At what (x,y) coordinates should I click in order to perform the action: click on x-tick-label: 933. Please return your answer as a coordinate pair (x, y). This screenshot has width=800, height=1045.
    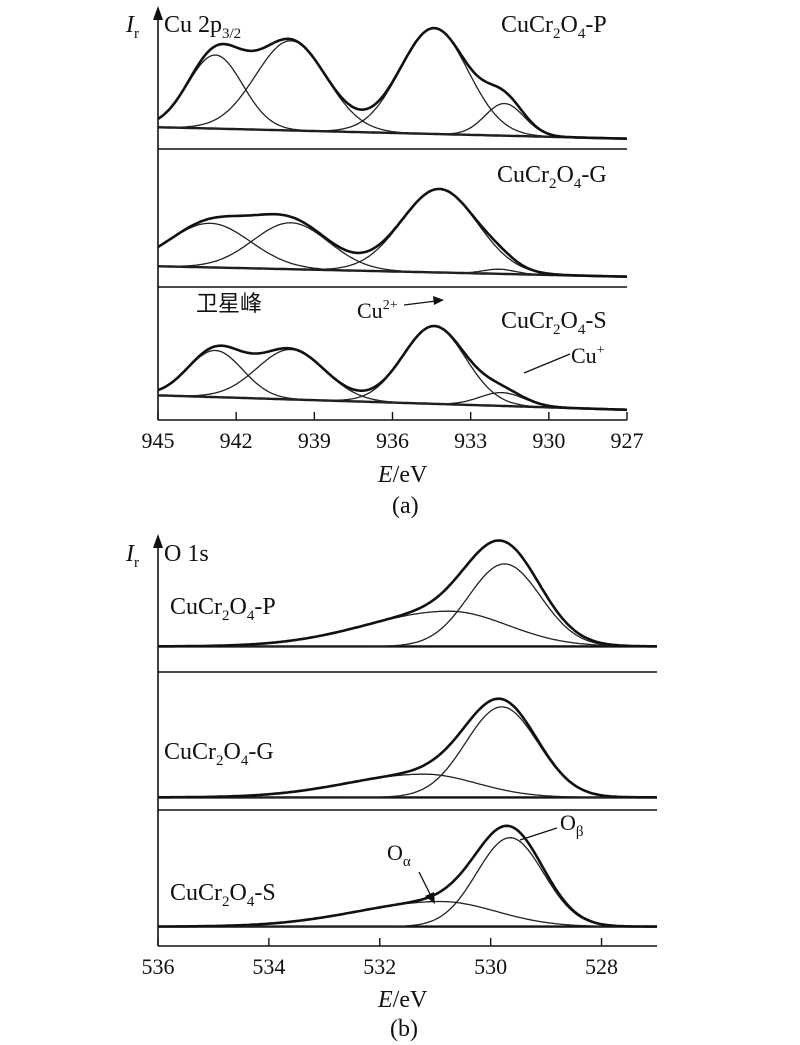
    Looking at the image, I should click on (470, 440).